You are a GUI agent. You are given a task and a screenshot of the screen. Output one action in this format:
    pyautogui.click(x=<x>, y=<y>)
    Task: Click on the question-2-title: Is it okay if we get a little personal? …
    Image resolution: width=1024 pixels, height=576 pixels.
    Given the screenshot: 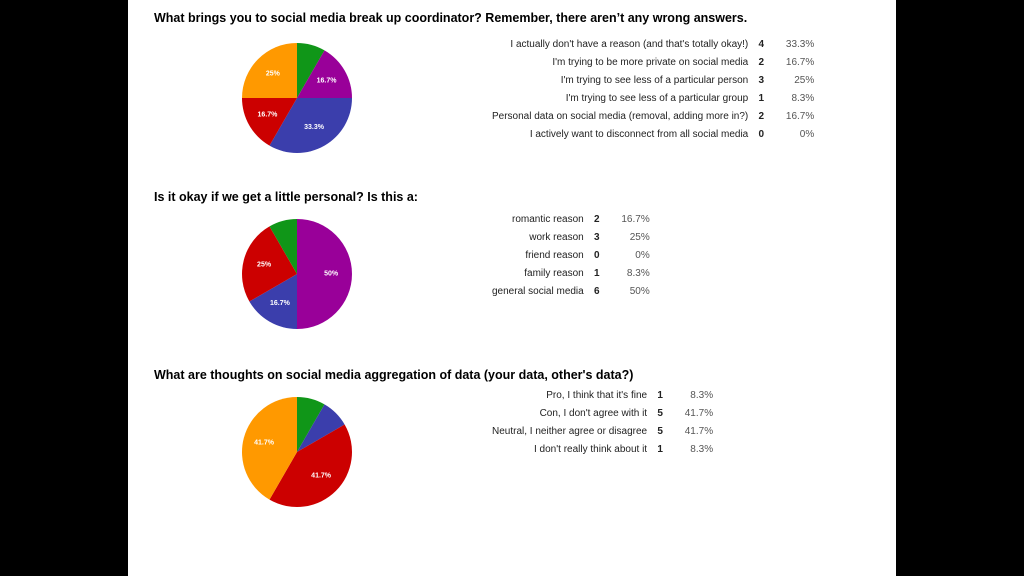 What is the action you would take?
    pyautogui.click(x=286, y=197)
    